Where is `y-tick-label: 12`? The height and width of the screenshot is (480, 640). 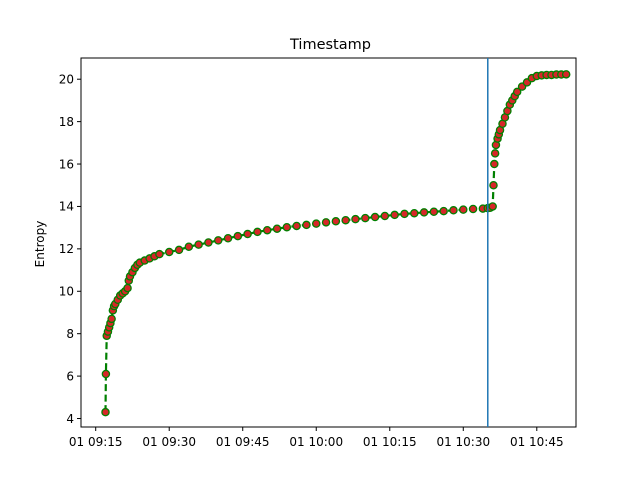 y-tick-label: 12 is located at coordinates (66, 249).